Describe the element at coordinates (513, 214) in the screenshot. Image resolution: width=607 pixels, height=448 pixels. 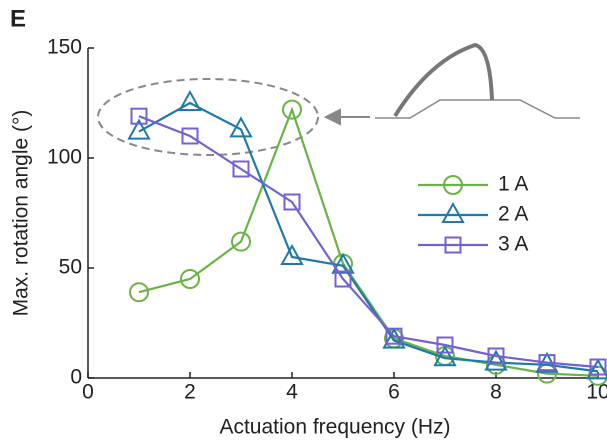
I see `legend-label: 2 A` at that location.